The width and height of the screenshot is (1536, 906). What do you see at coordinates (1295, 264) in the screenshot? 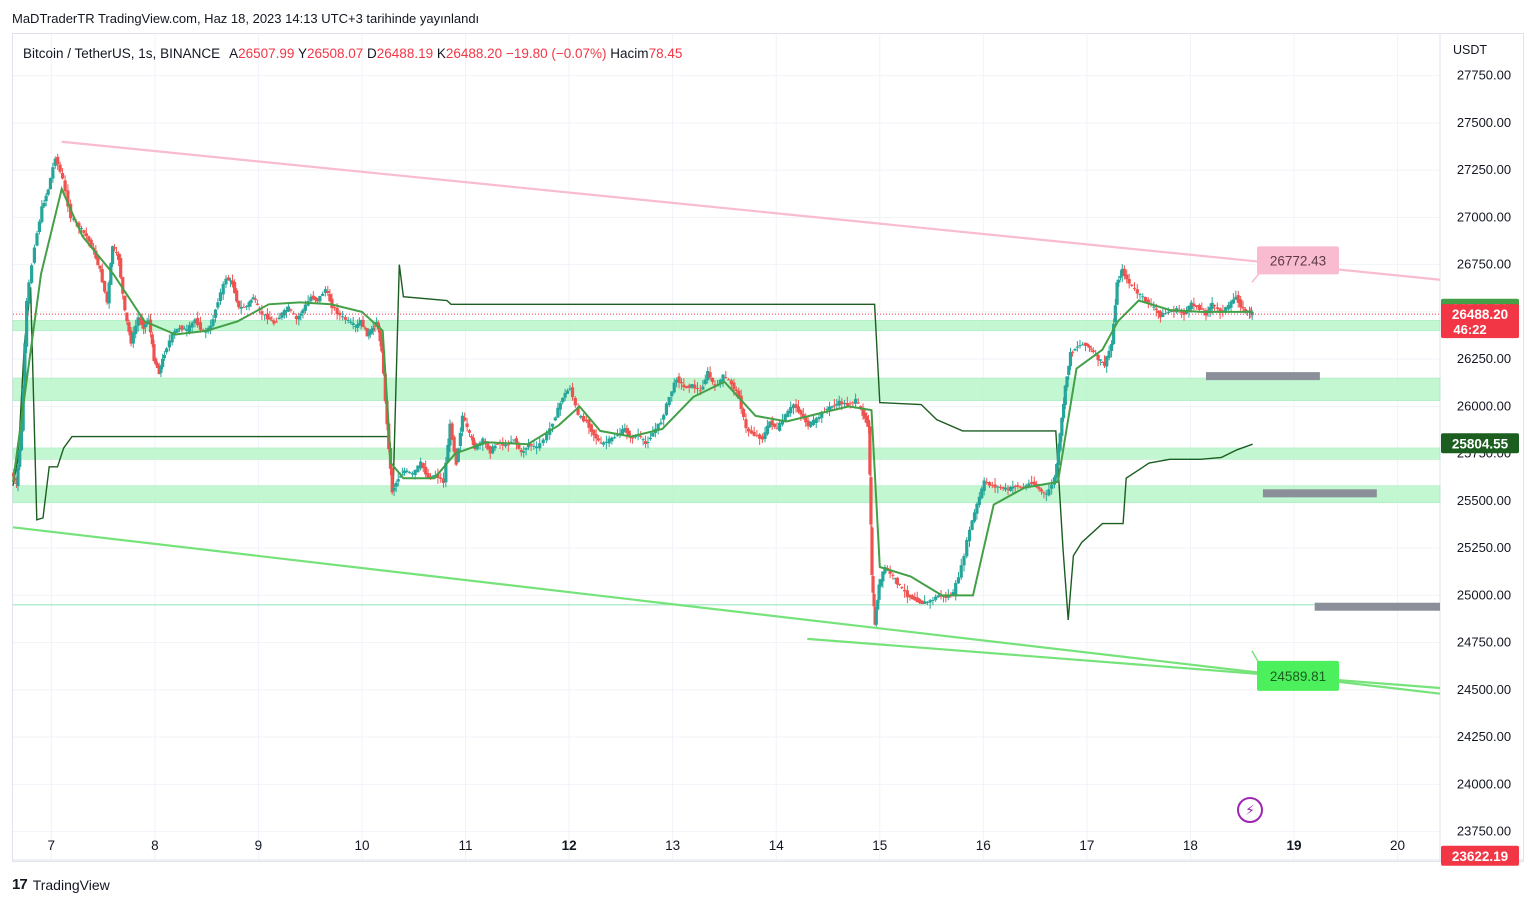
I see `price-callout: 26772.43` at bounding box center [1295, 264].